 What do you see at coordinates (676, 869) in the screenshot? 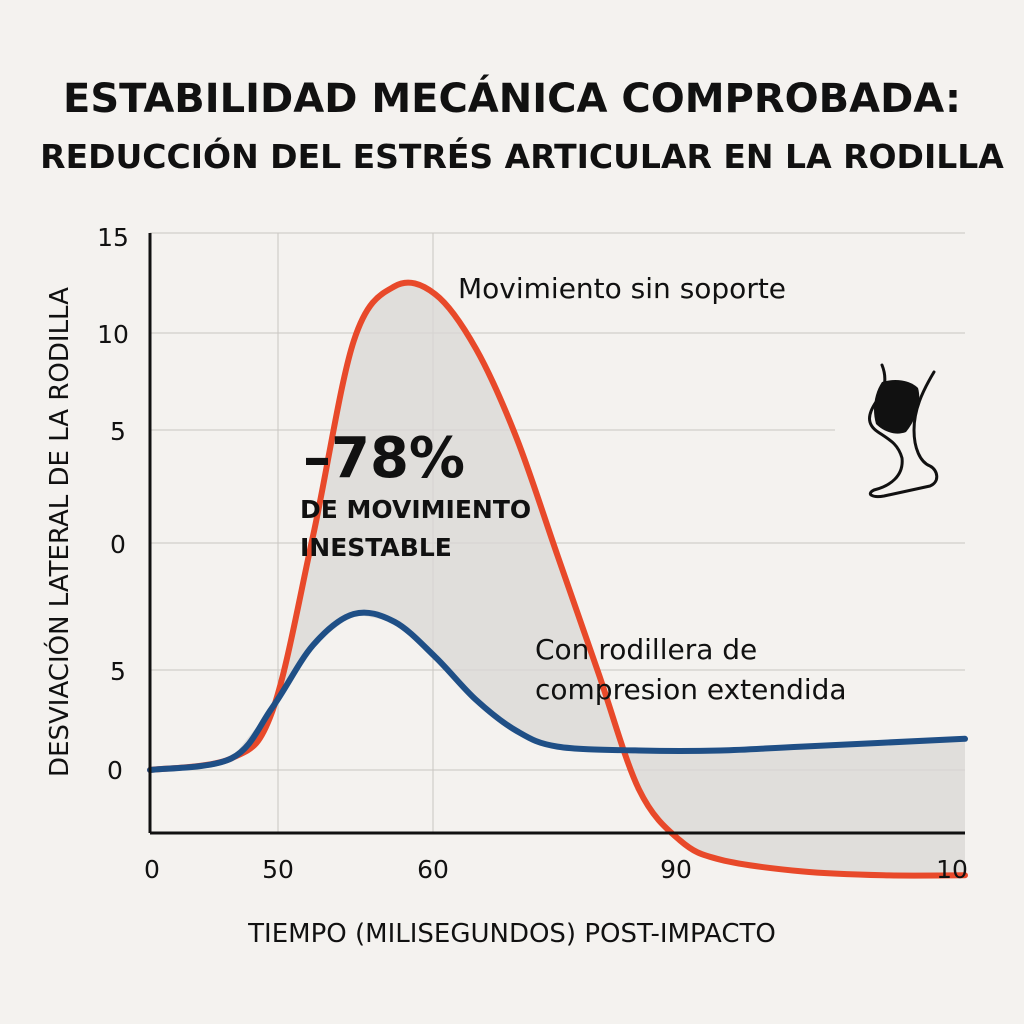
I see `x-tick-label: 90` at bounding box center [676, 869].